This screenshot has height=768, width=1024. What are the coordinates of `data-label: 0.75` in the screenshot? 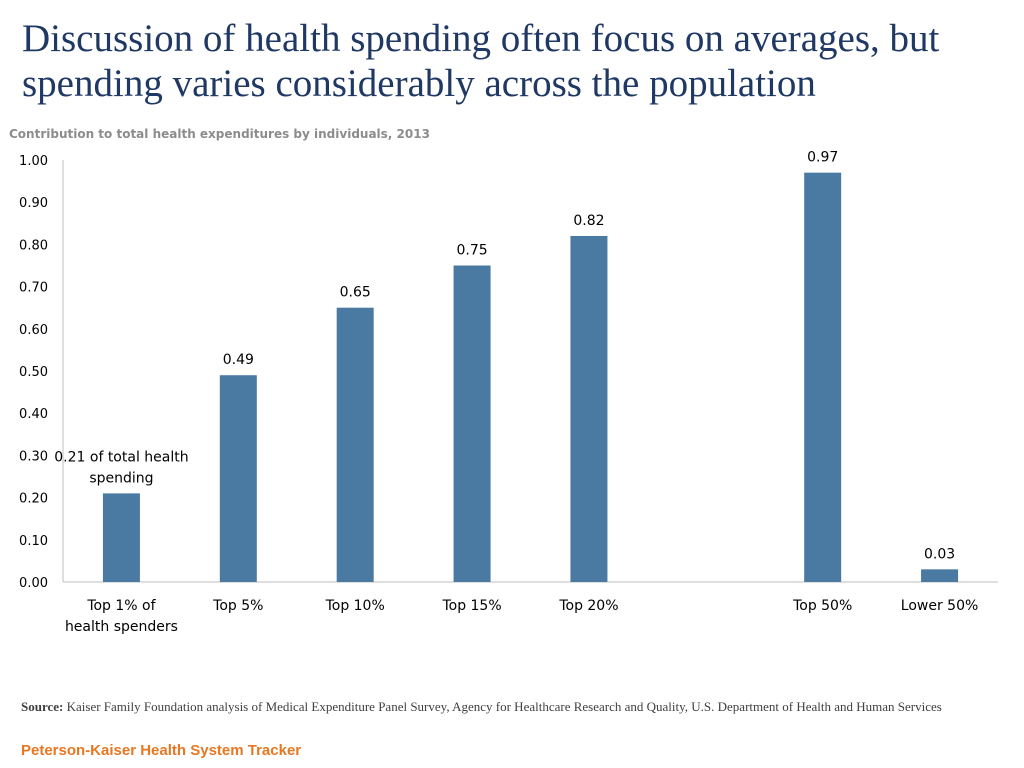 It's located at (471, 251).